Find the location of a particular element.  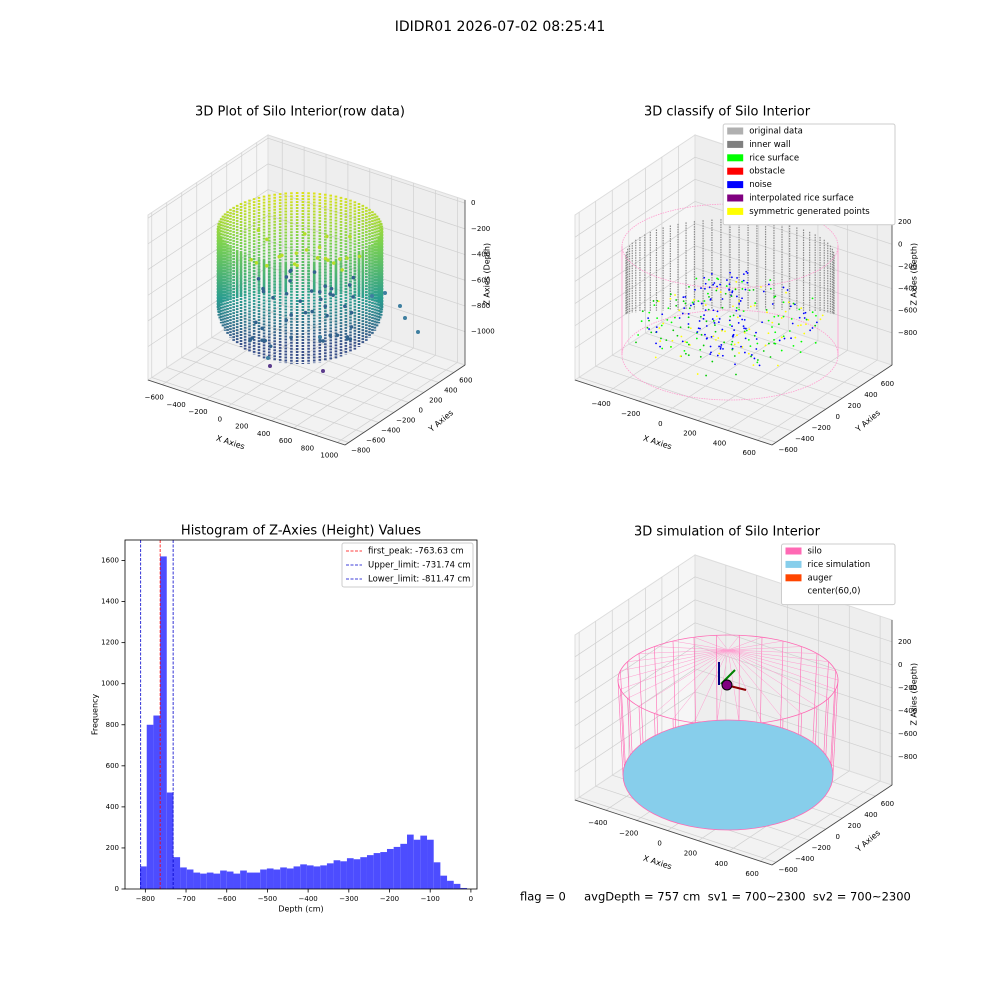

z-tick-label: −200 is located at coordinates (907, 688).